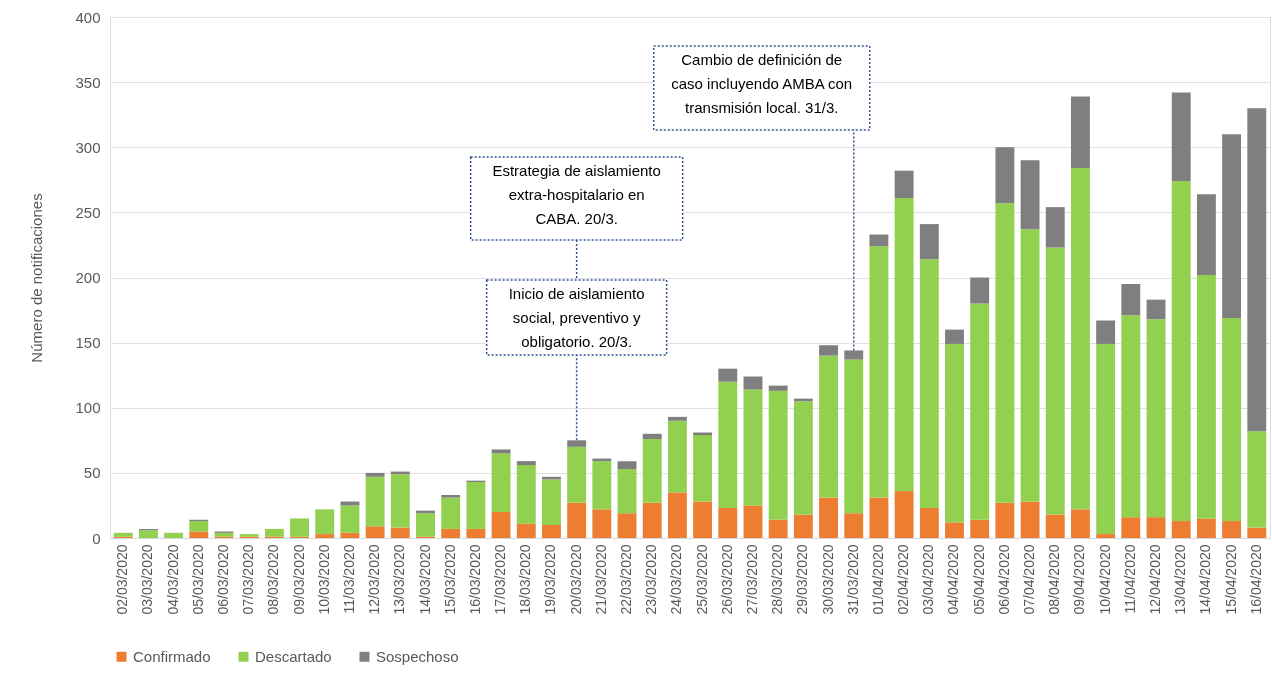 This screenshot has width=1272, height=687. I want to click on x-tick-label: 06/03/2020, so click(222, 579).